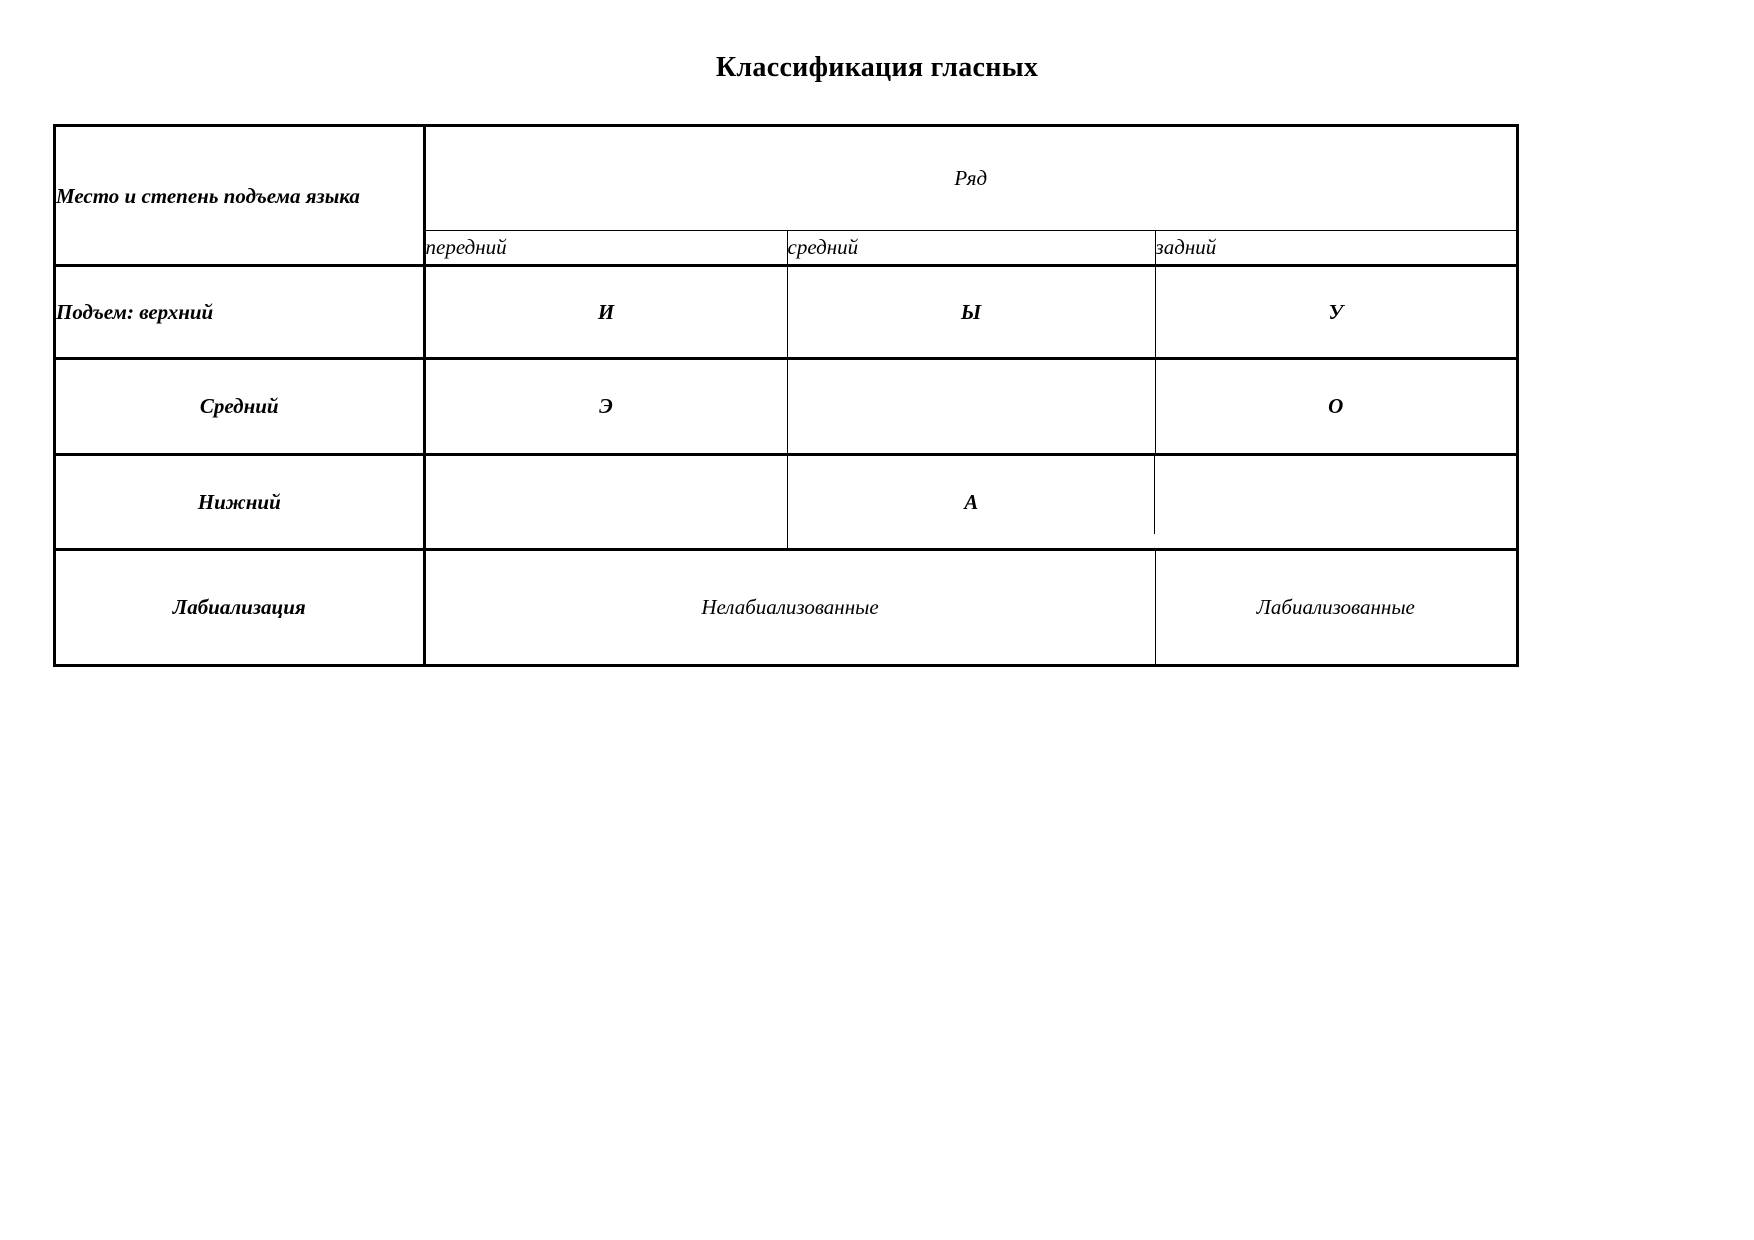 Image resolution: width=1754 pixels, height=1240 pixels. Describe the element at coordinates (970, 501) in the screenshot. I see `cell-lower-mid: А` at that location.